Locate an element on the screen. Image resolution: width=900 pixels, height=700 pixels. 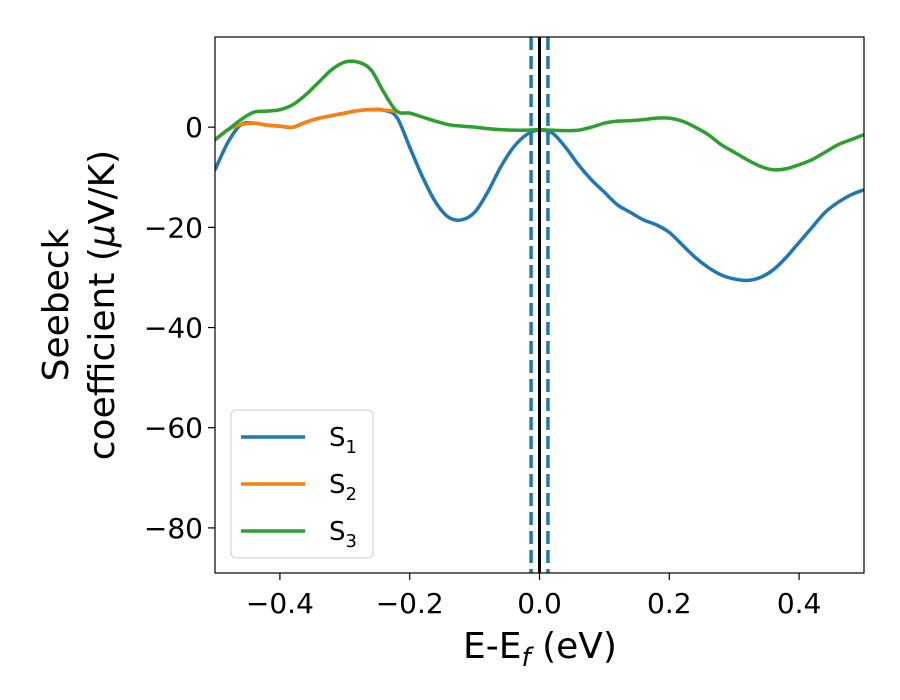
x-axis-ticks: −0.4 −0.2 0.0 0.2 0.4 is located at coordinates (533, 596).